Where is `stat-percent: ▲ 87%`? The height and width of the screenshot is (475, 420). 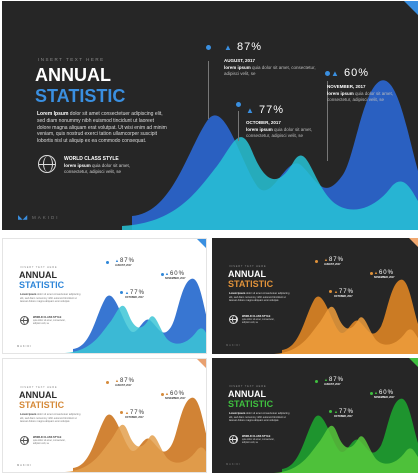 stat-percent: ▲ 87% is located at coordinates (271, 47).